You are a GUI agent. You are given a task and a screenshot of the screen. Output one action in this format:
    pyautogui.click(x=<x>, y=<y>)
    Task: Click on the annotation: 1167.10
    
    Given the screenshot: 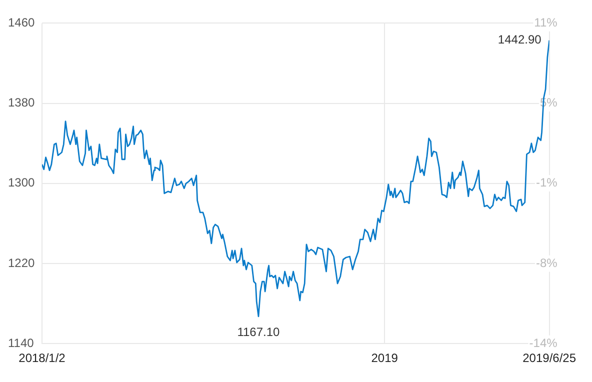 What is the action you would take?
    pyautogui.click(x=258, y=331)
    